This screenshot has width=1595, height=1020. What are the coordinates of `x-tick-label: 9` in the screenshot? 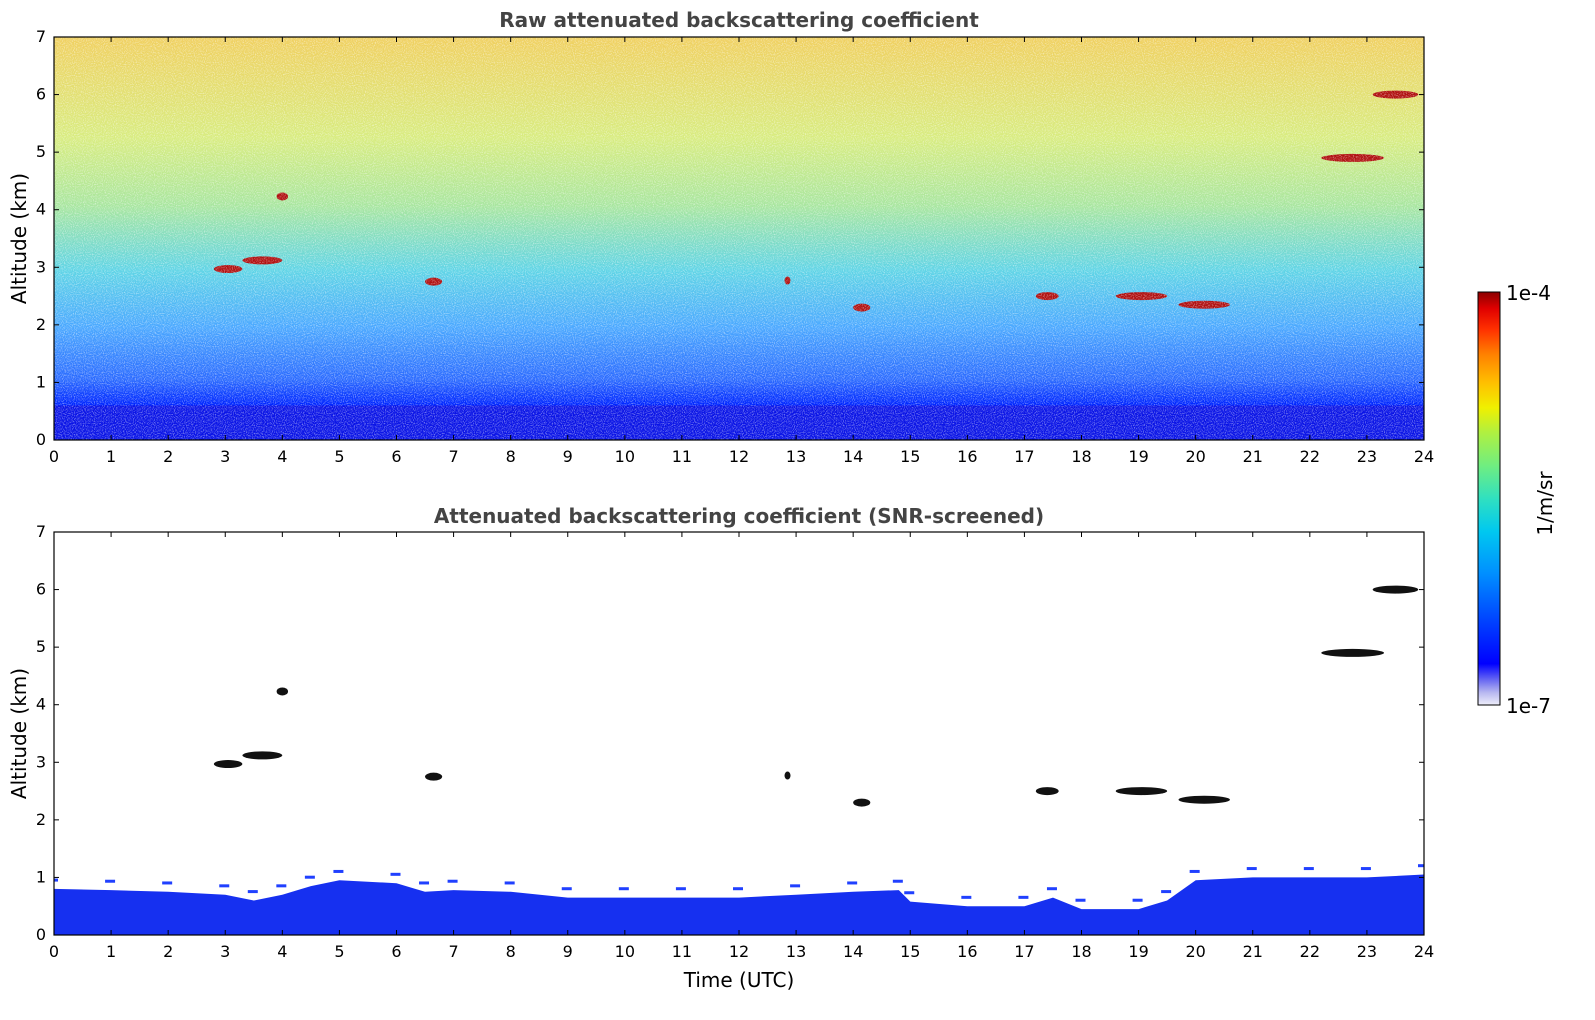 It's located at (568, 951).